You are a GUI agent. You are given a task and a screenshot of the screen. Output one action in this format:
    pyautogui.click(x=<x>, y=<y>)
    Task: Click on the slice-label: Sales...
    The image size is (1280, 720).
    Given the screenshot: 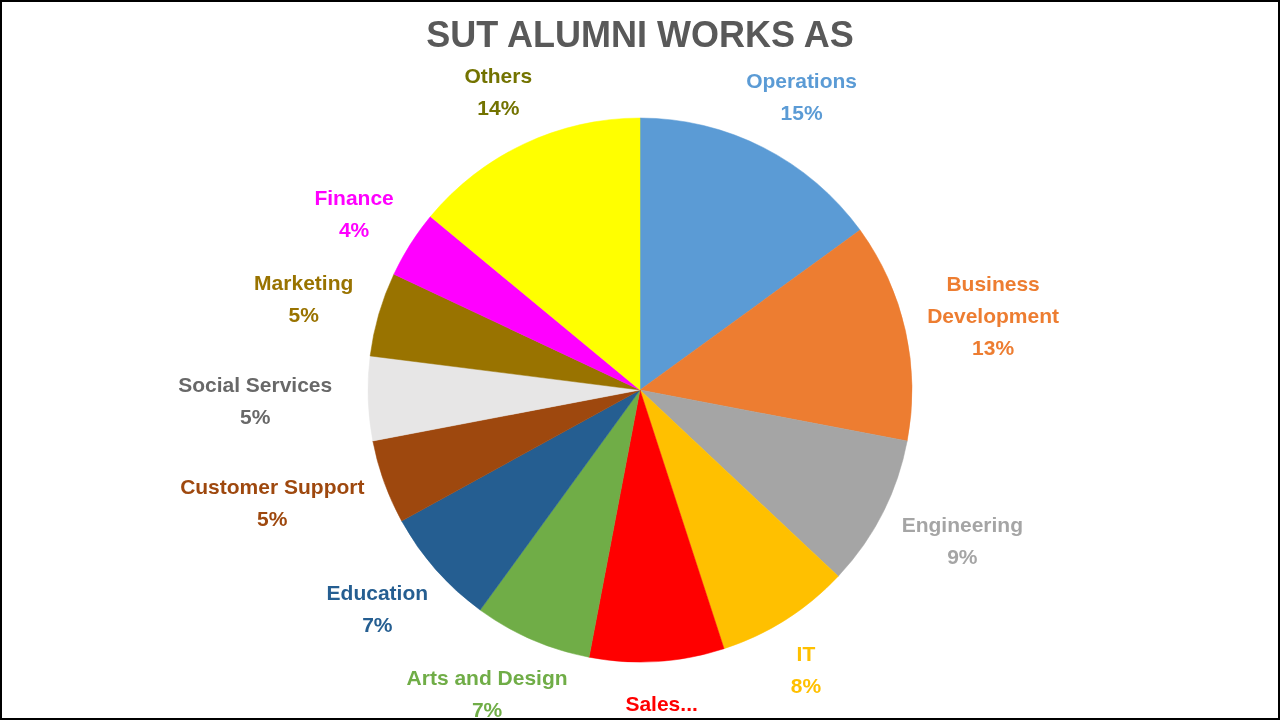 What is the action you would take?
    pyautogui.click(x=661, y=704)
    